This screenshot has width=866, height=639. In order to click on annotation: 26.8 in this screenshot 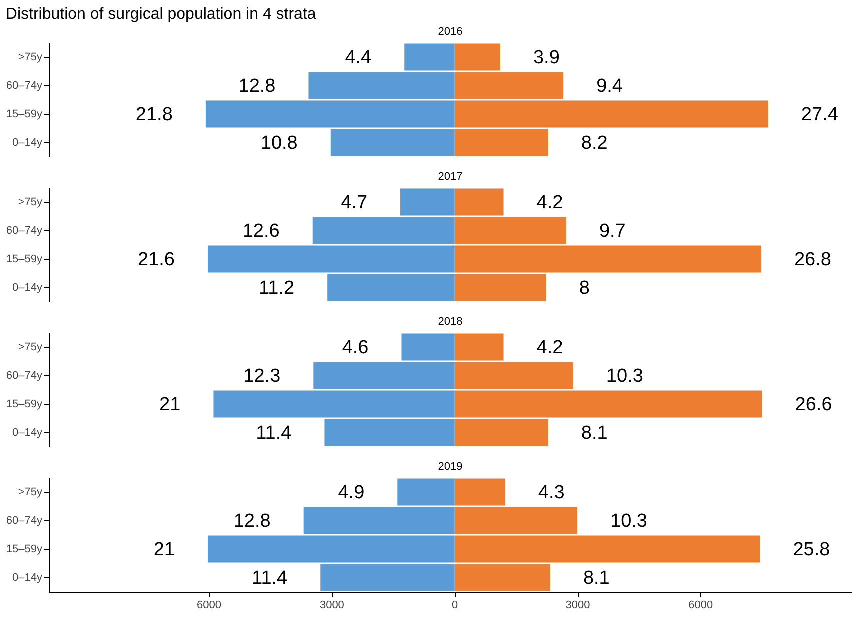, I will do `click(813, 259)`.